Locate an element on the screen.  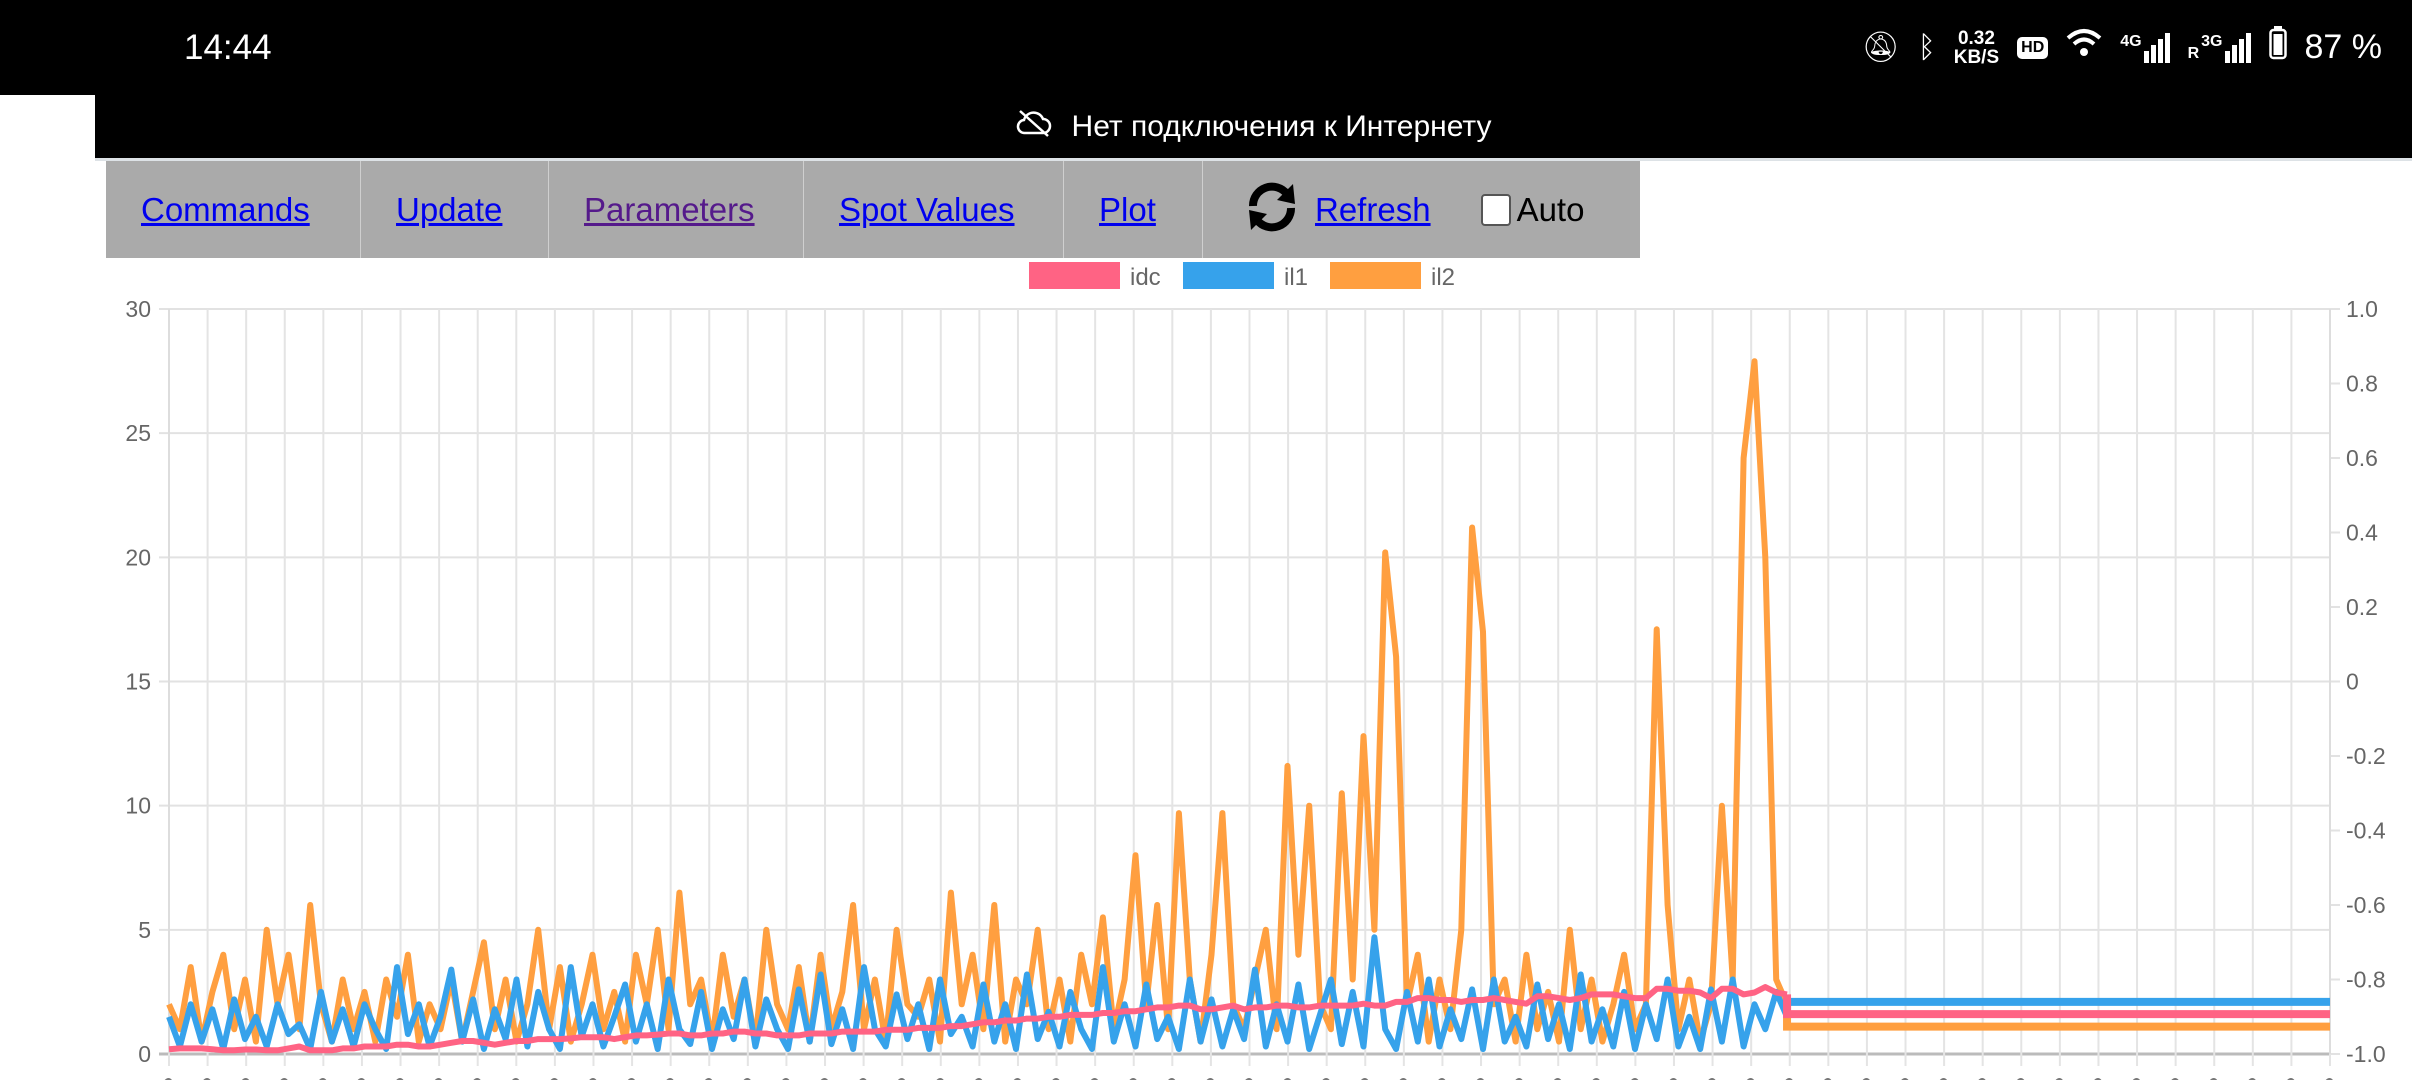
system-icons: 🔕︎ ᛒ 0.32 KB/S HD 4G R 3G 87 % is located at coordinates (2122, 47).